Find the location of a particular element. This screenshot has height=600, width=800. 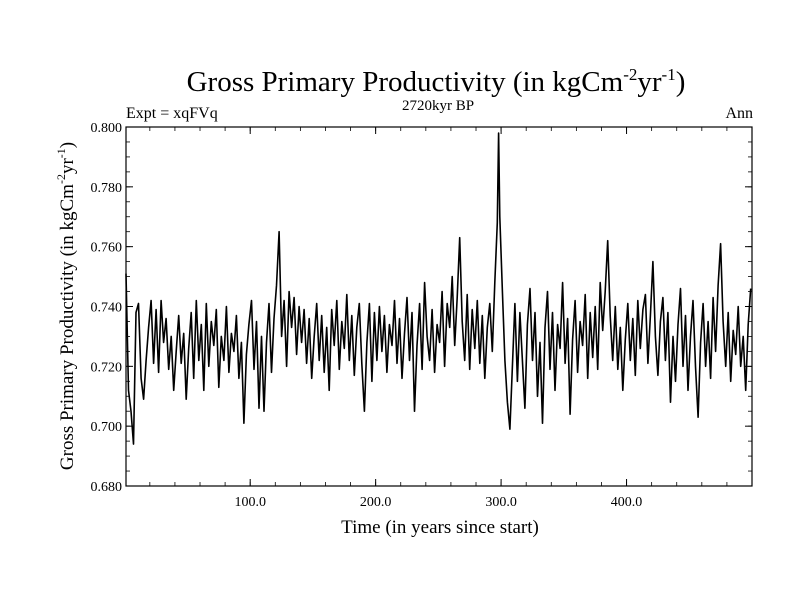

experiment-label: Expt = xqFVq is located at coordinates (172, 113).